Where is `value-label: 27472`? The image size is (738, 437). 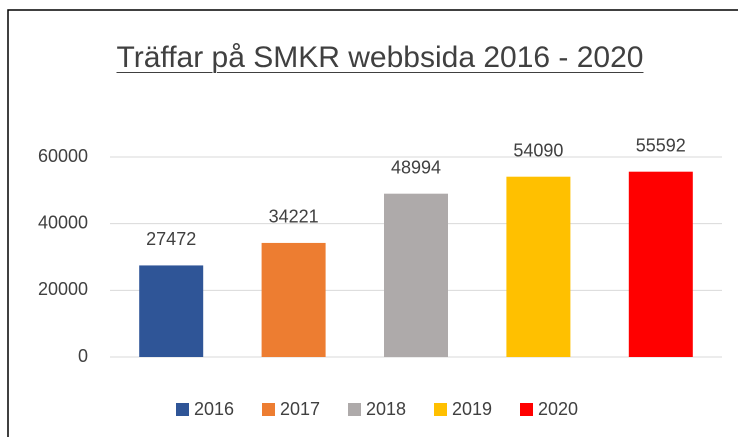
value-label: 27472 is located at coordinates (171, 239).